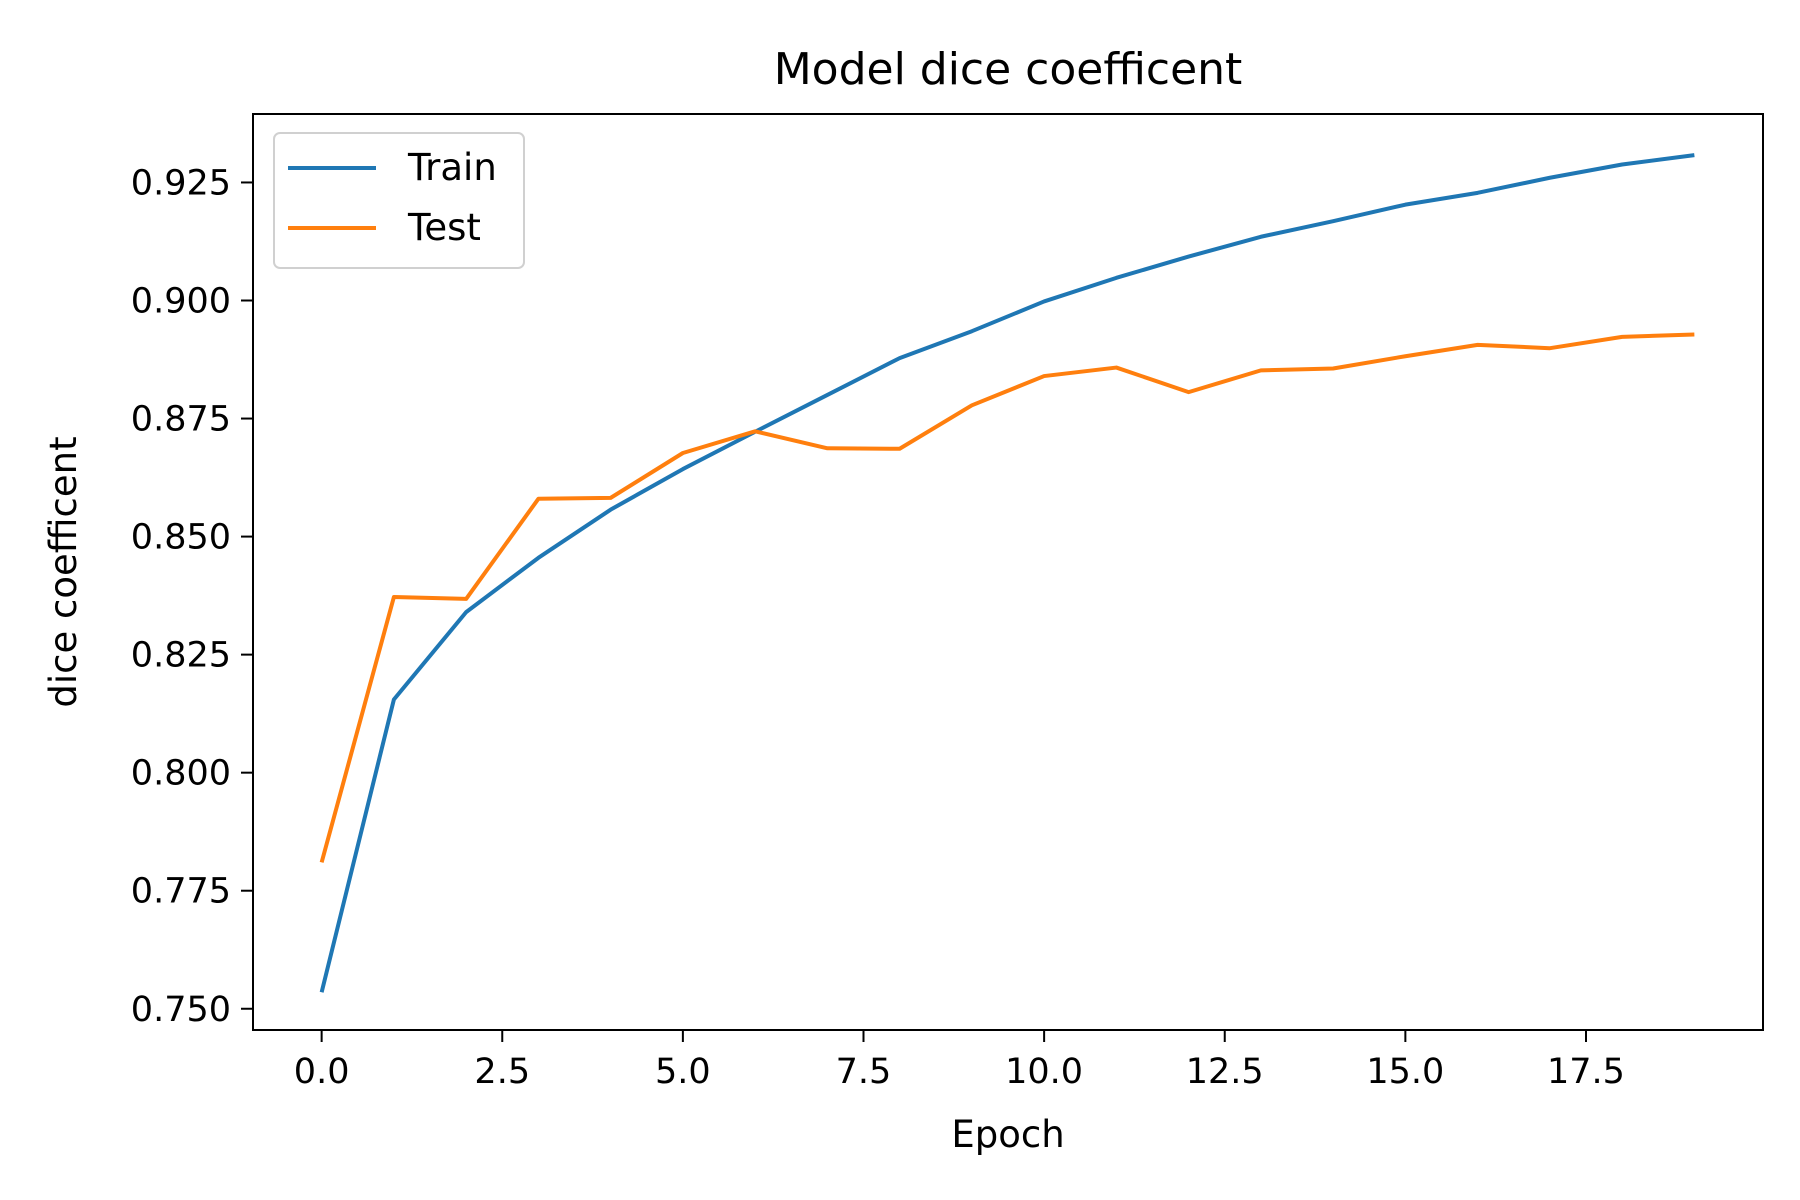  What do you see at coordinates (399, 200) in the screenshot?
I see `legend: Train Test` at bounding box center [399, 200].